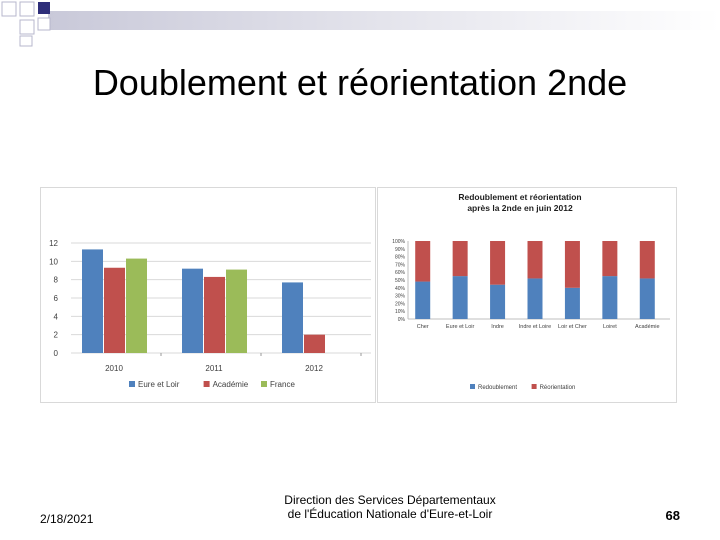 Image resolution: width=720 pixels, height=540 pixels. I want to click on x-tick-label: Cher, so click(423, 327).